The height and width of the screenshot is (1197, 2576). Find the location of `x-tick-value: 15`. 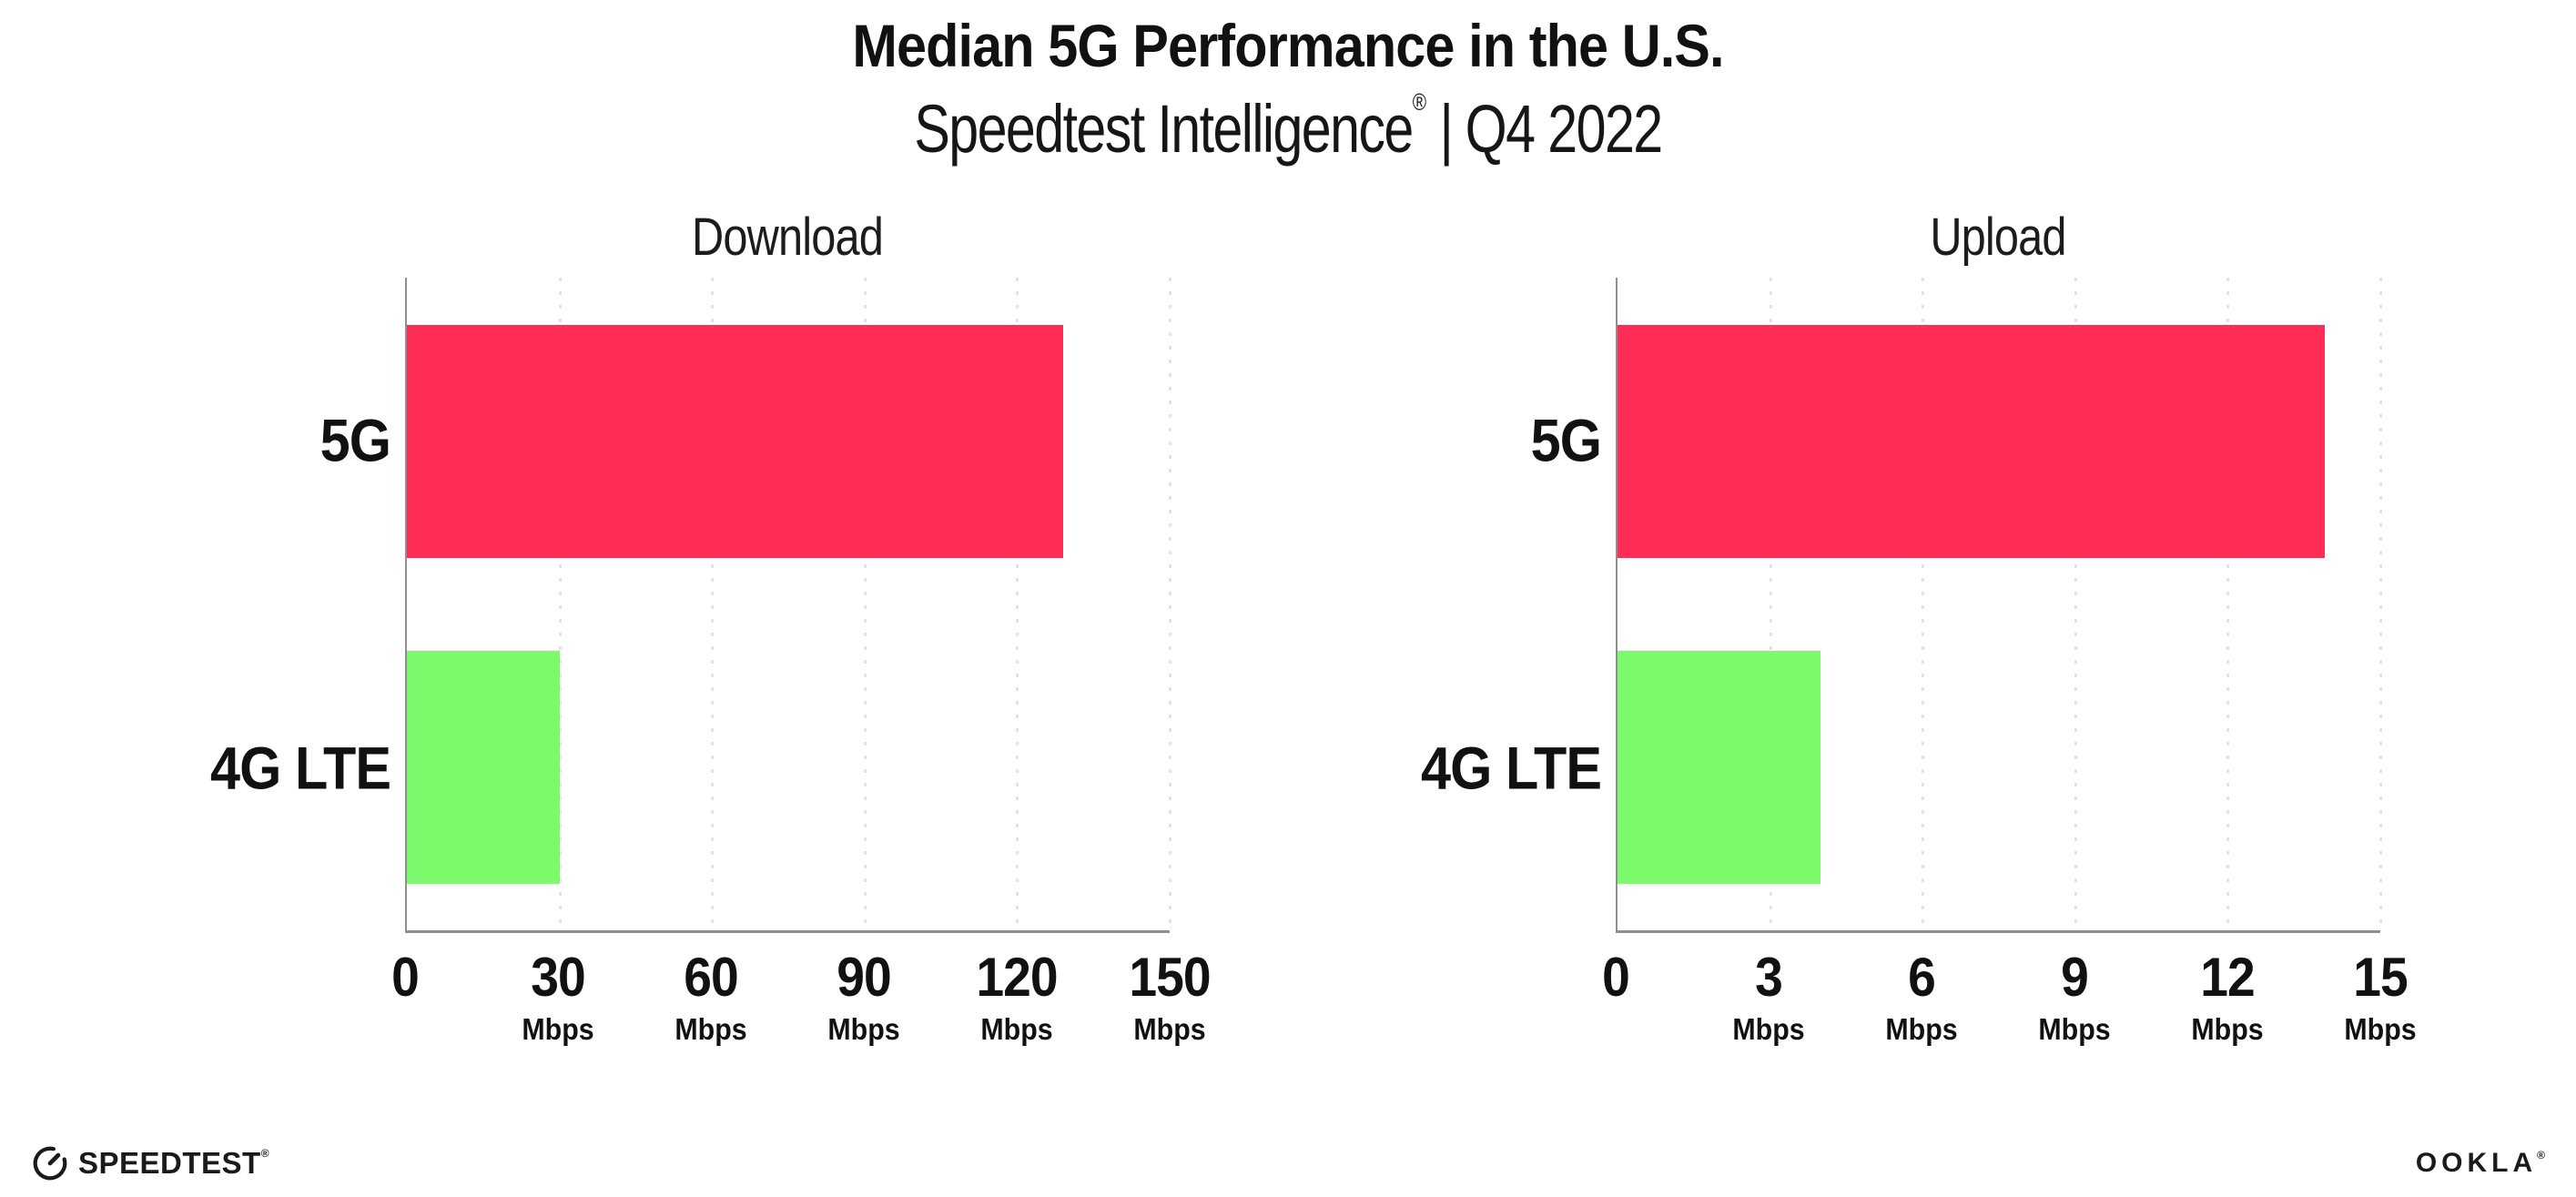

x-tick-value: 15 is located at coordinates (2380, 978).